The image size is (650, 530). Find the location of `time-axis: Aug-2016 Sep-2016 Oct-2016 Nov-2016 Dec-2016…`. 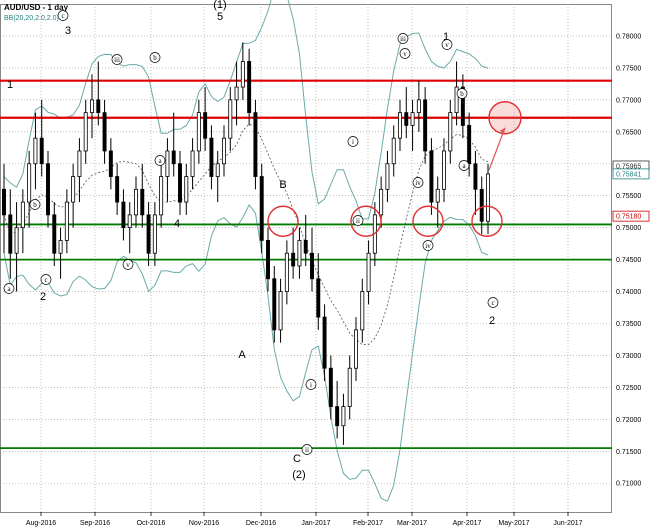

time-axis: Aug-2016 Sep-2016 Oct-2016 Nov-2016 Dec-2016… is located at coordinates (304, 519).